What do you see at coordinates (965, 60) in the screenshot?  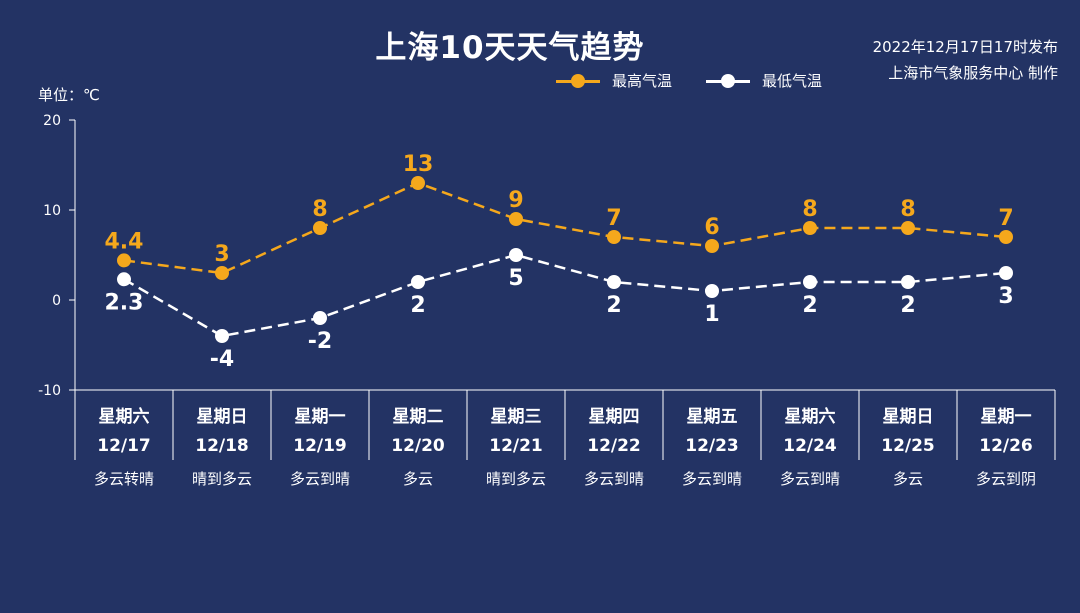 I see `publish-info: 2022年12月17日17时发布 上海市气象服务中心 制作` at bounding box center [965, 60].